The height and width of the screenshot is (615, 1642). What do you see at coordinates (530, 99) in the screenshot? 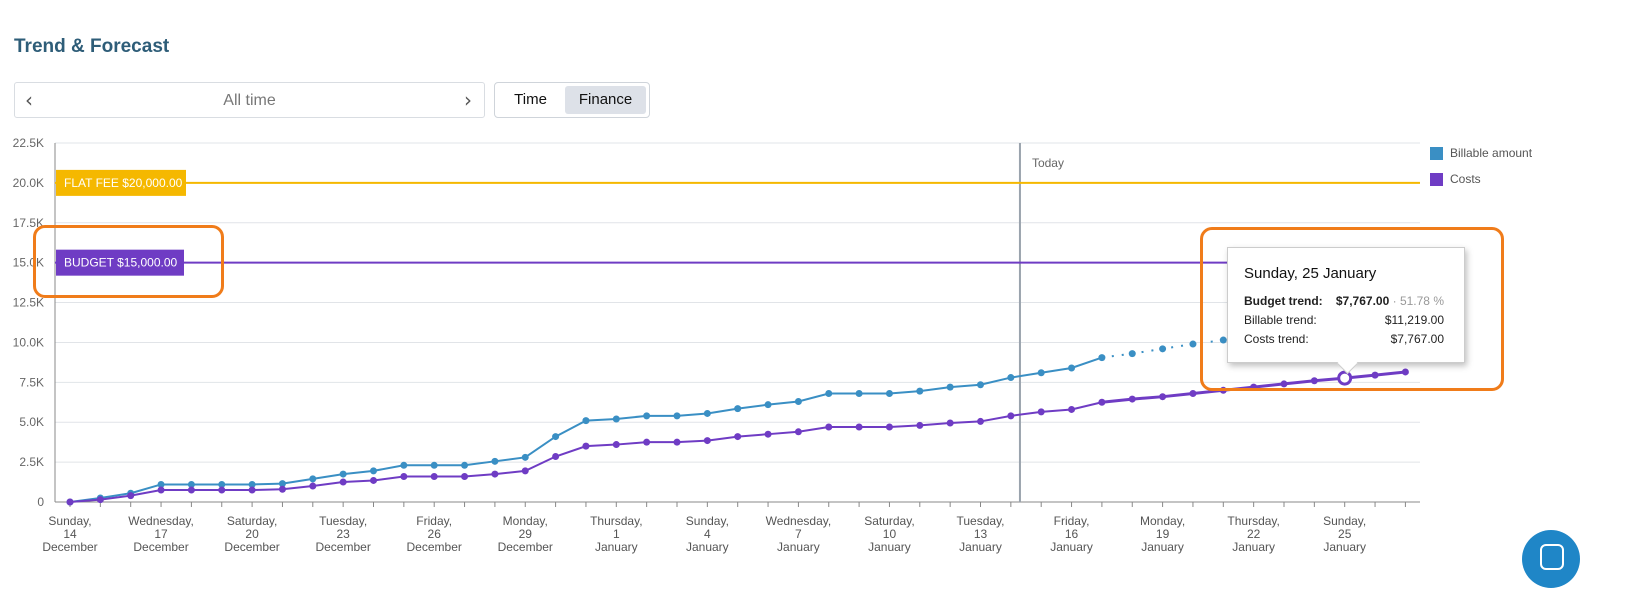
I see `time-toggle-button: Time` at bounding box center [530, 99].